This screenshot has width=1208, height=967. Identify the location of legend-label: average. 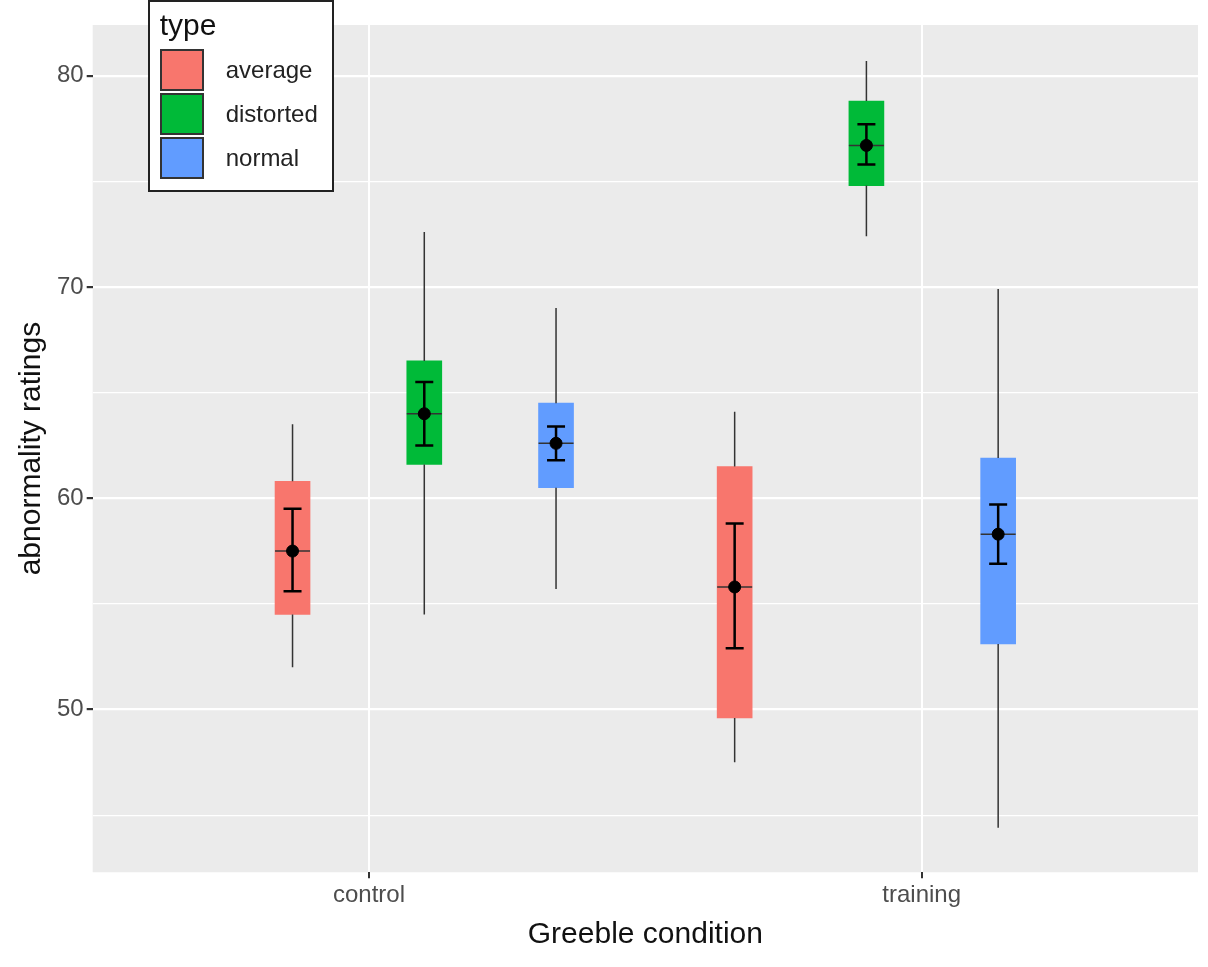
(269, 70).